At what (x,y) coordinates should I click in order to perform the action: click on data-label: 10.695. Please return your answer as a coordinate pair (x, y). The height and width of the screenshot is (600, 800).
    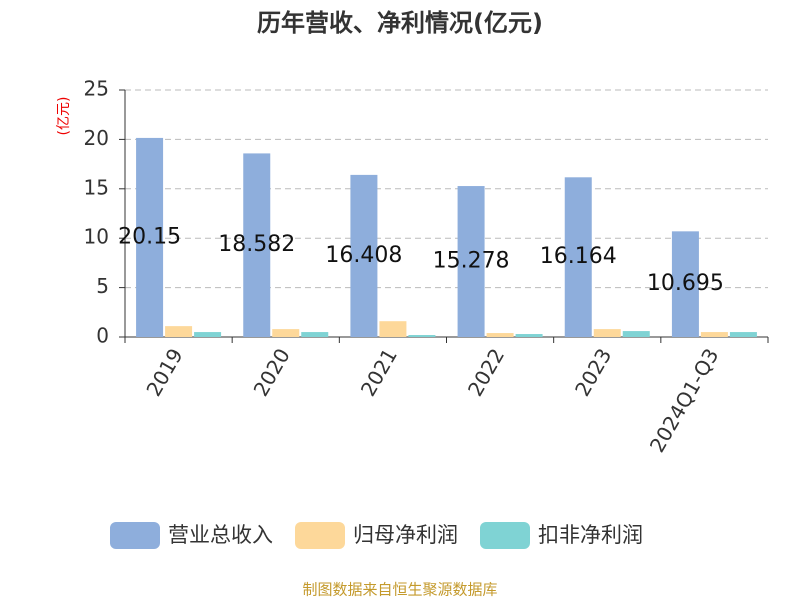
    Looking at the image, I should click on (685, 283).